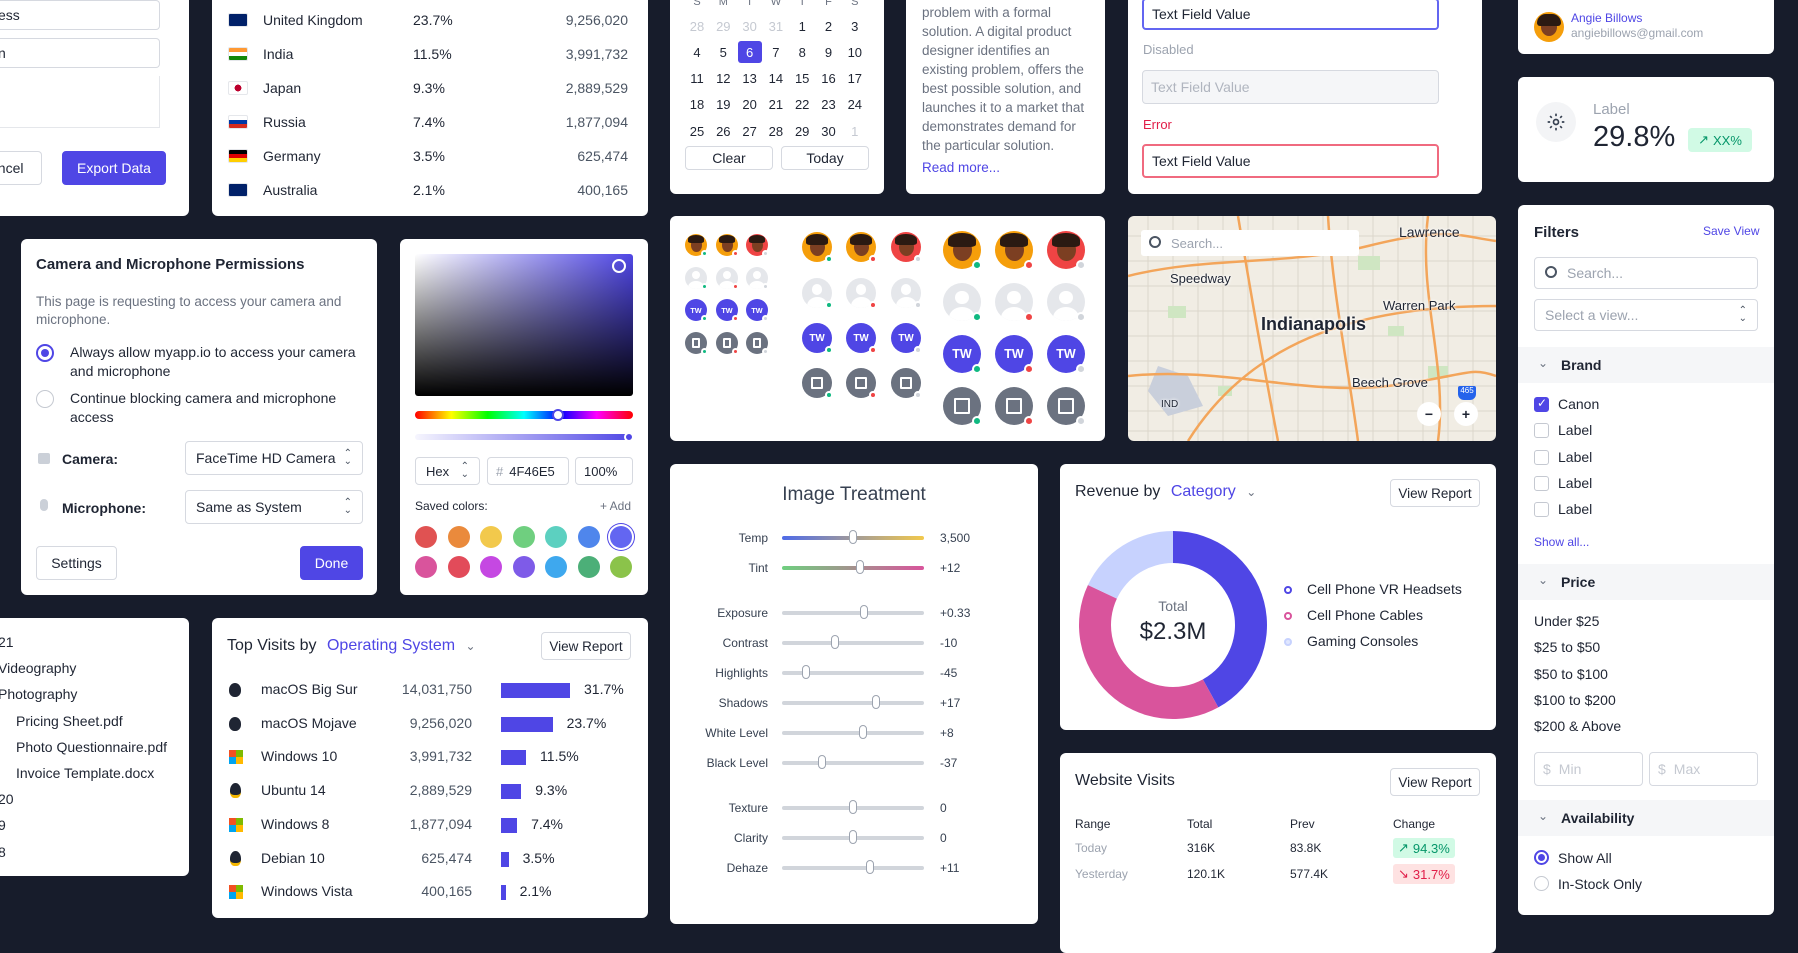  Describe the element at coordinates (855, 26) in the screenshot. I see `calendar-day: 3` at that location.